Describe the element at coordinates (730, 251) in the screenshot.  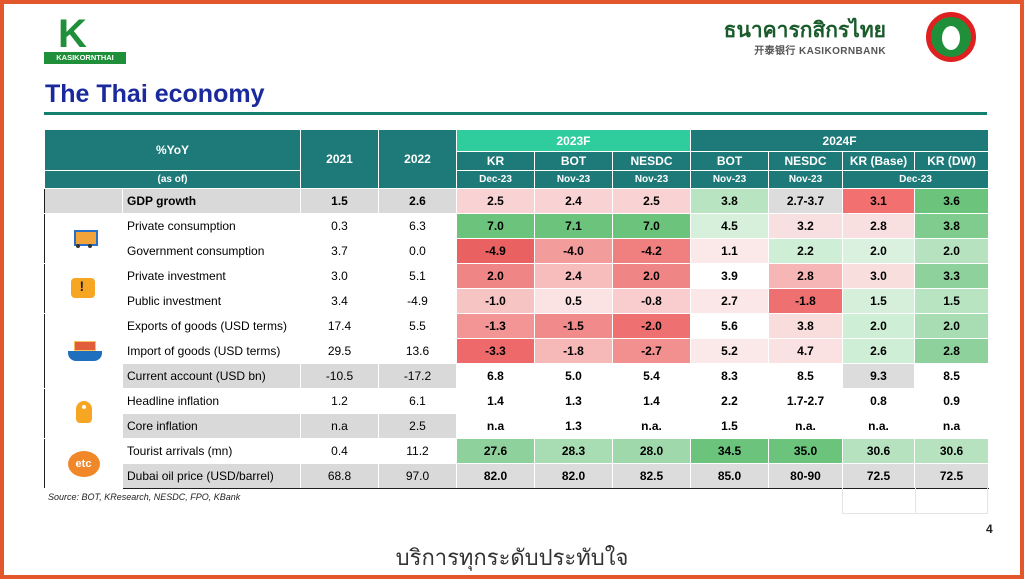
I see `forecast-cell: 1.1` at that location.